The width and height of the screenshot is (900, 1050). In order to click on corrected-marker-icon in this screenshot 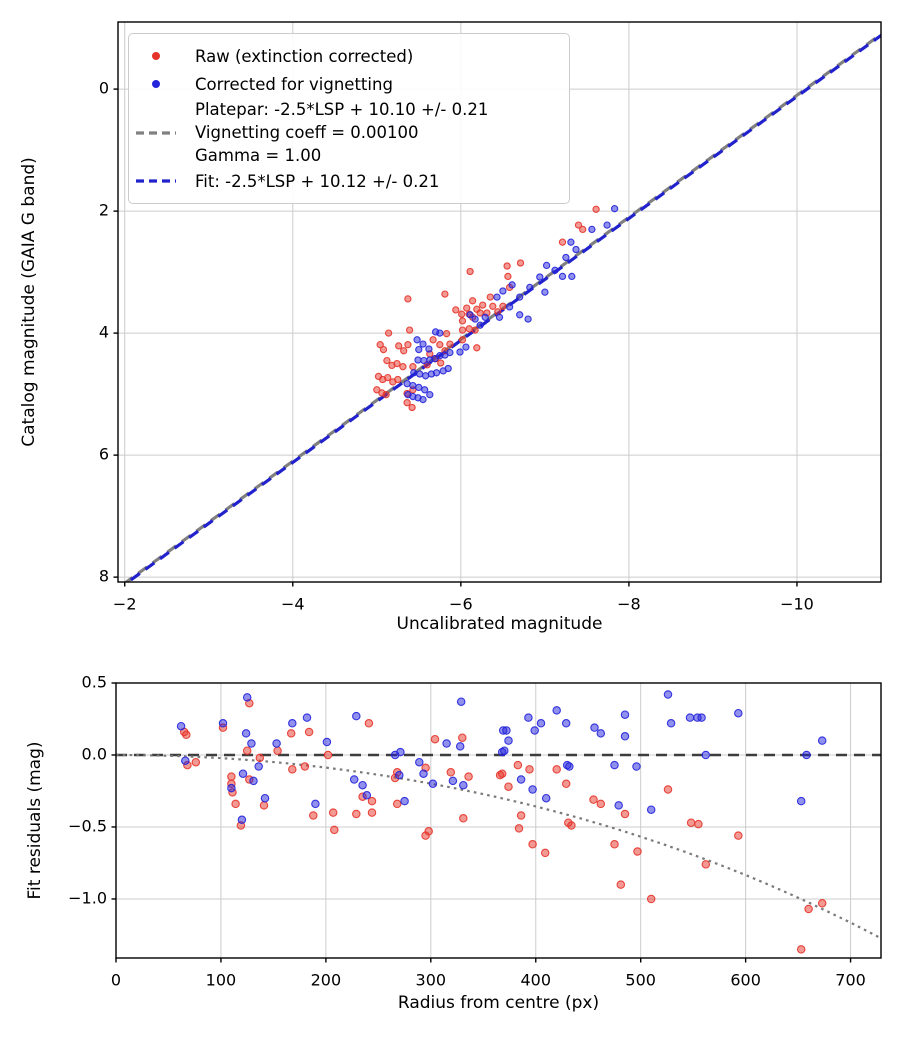, I will do `click(156, 84)`.